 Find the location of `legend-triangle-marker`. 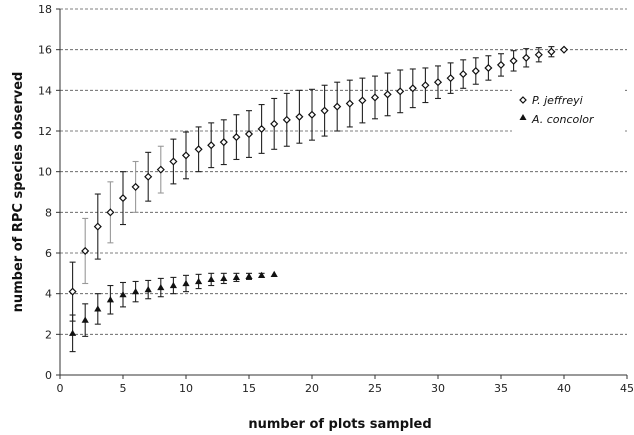

legend-triangle-marker is located at coordinates (523, 117).